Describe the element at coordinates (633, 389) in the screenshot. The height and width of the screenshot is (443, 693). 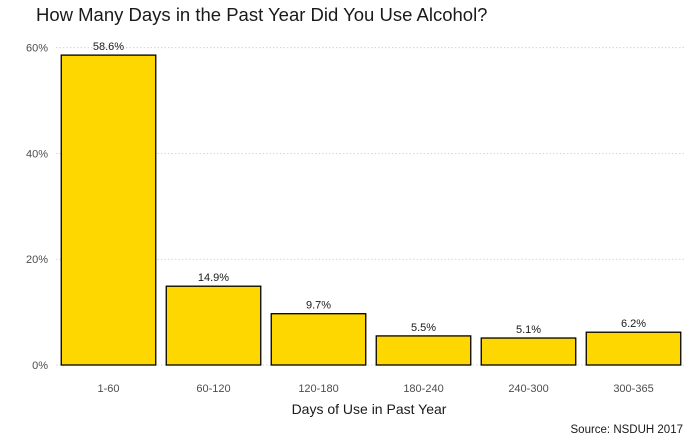
I see `x-tick-label: 300-365` at that location.